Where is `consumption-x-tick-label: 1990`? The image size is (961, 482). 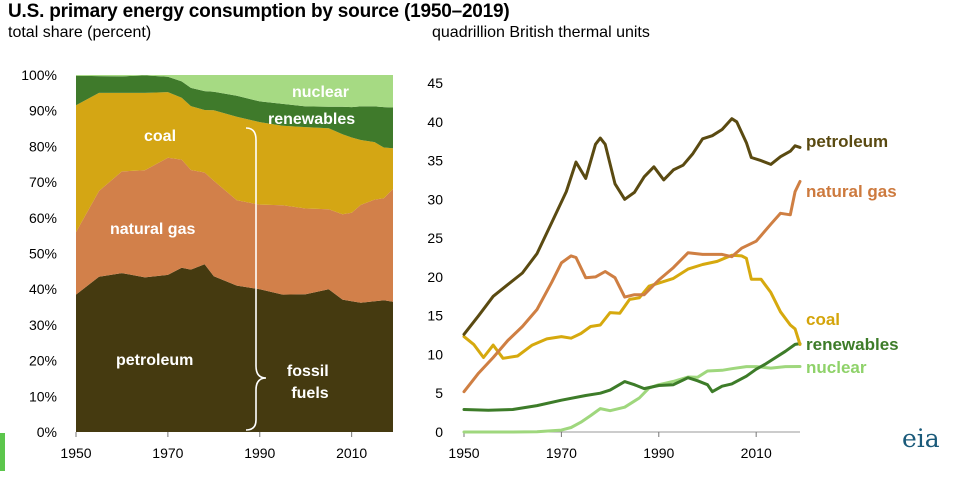 consumption-x-tick-label: 1990 is located at coordinates (658, 453).